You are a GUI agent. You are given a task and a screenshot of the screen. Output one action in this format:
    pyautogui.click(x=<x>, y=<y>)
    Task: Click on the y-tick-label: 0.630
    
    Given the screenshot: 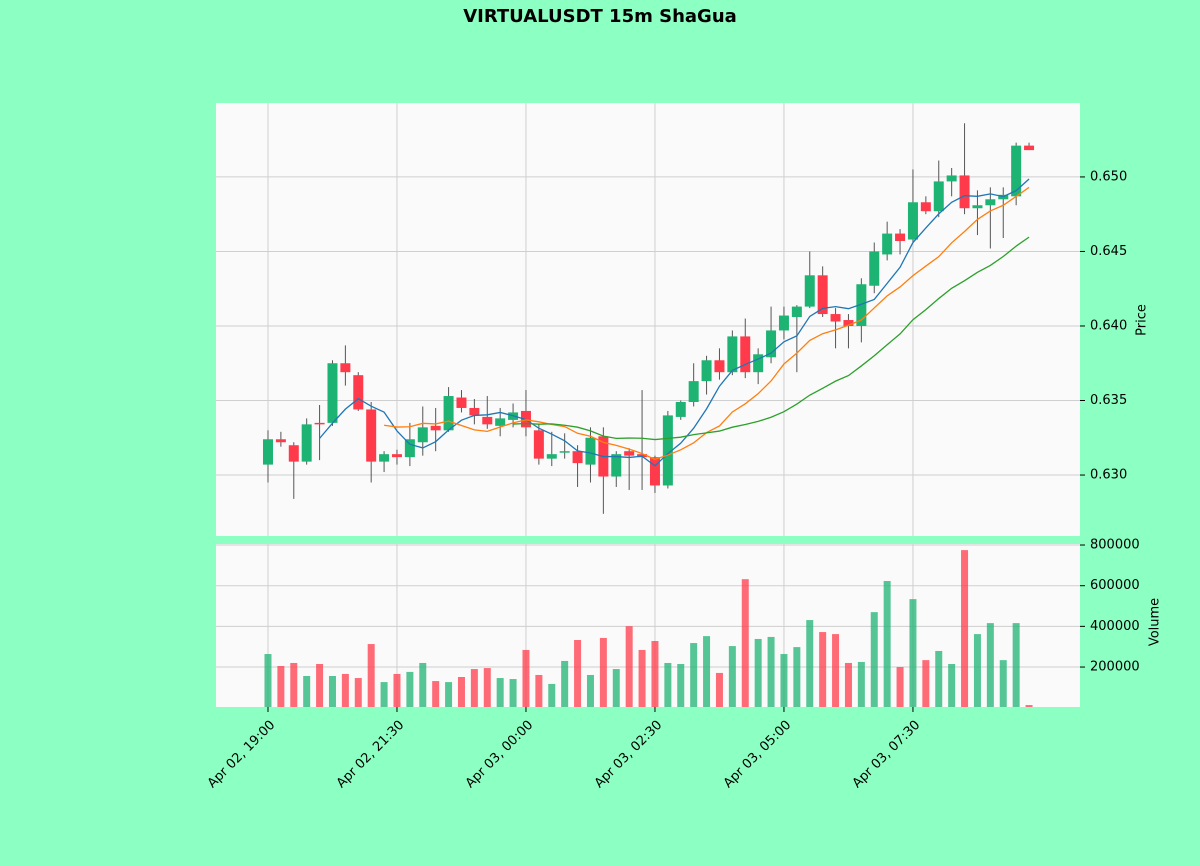 What is the action you would take?
    pyautogui.click(x=1108, y=475)
    